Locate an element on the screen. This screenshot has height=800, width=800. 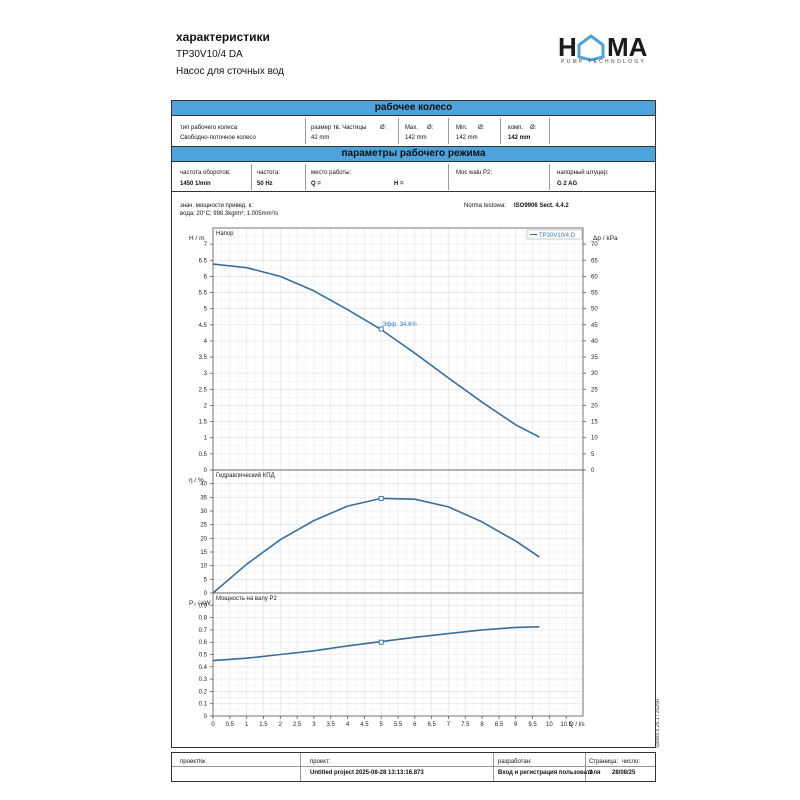
page-value: 2 is located at coordinates (591, 773).